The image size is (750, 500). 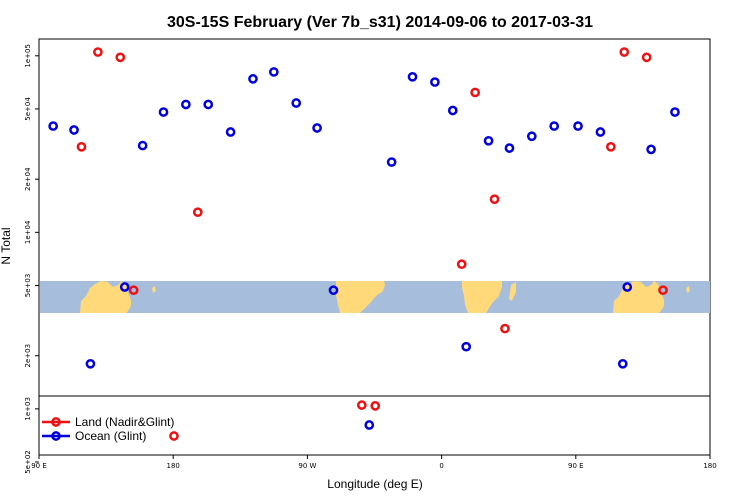 I want to click on africa-landmass, so click(x=482, y=297).